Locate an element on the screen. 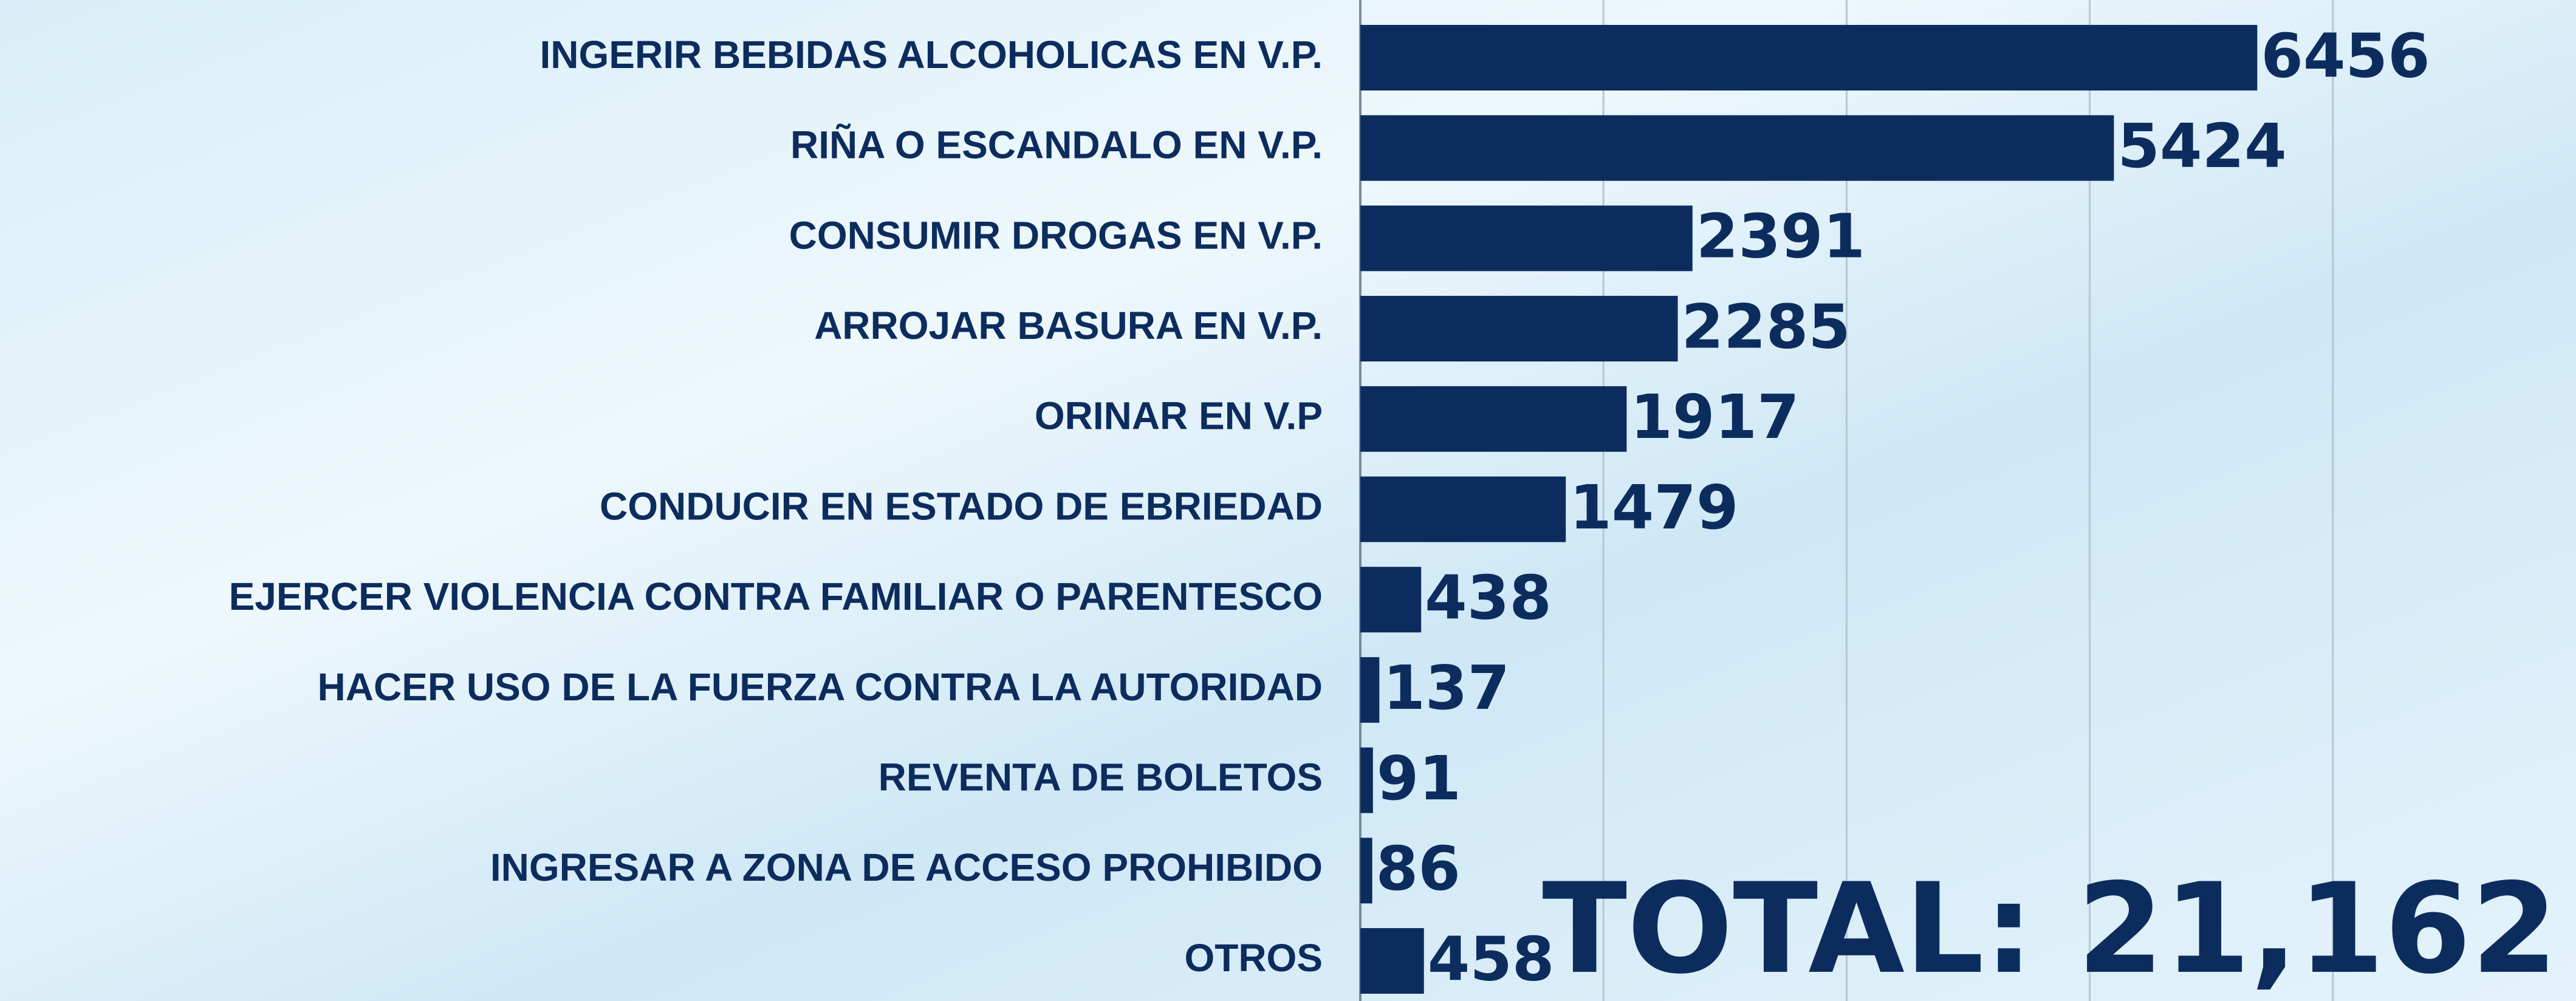 Image resolution: width=2576 pixels, height=1001 pixels. category-label: REVENTA DE BOLETOS is located at coordinates (1101, 778).